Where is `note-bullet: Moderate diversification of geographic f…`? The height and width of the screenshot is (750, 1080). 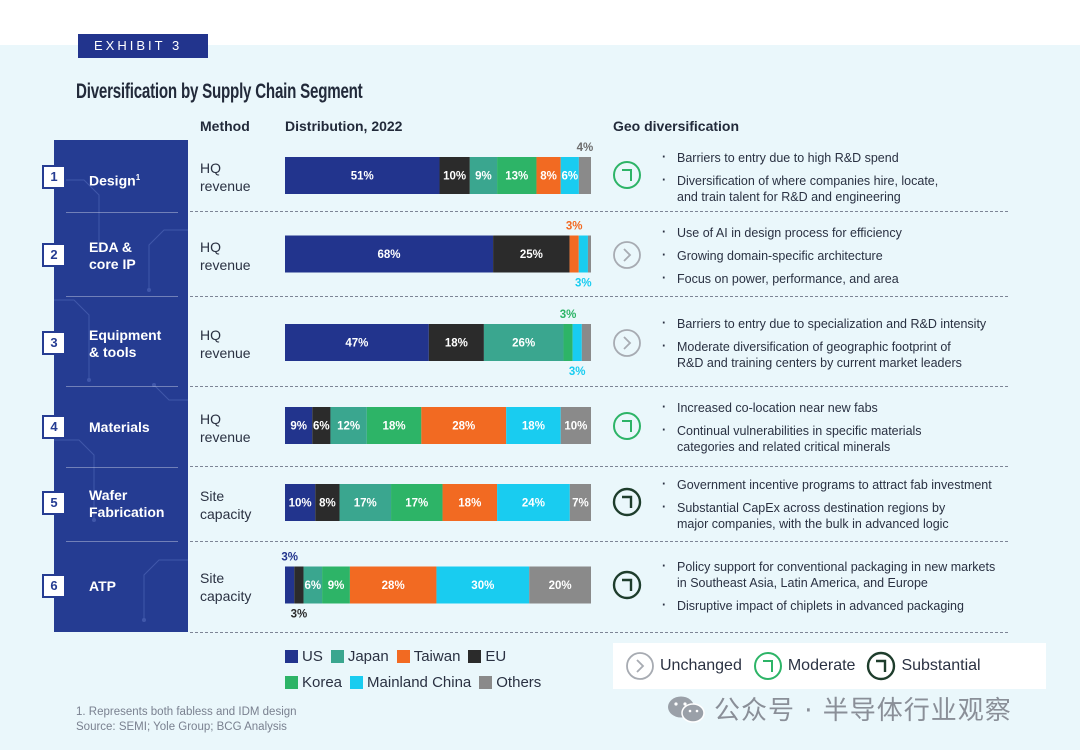
note-bullet: Moderate diversification of geographic f… is located at coordinates (823, 354).